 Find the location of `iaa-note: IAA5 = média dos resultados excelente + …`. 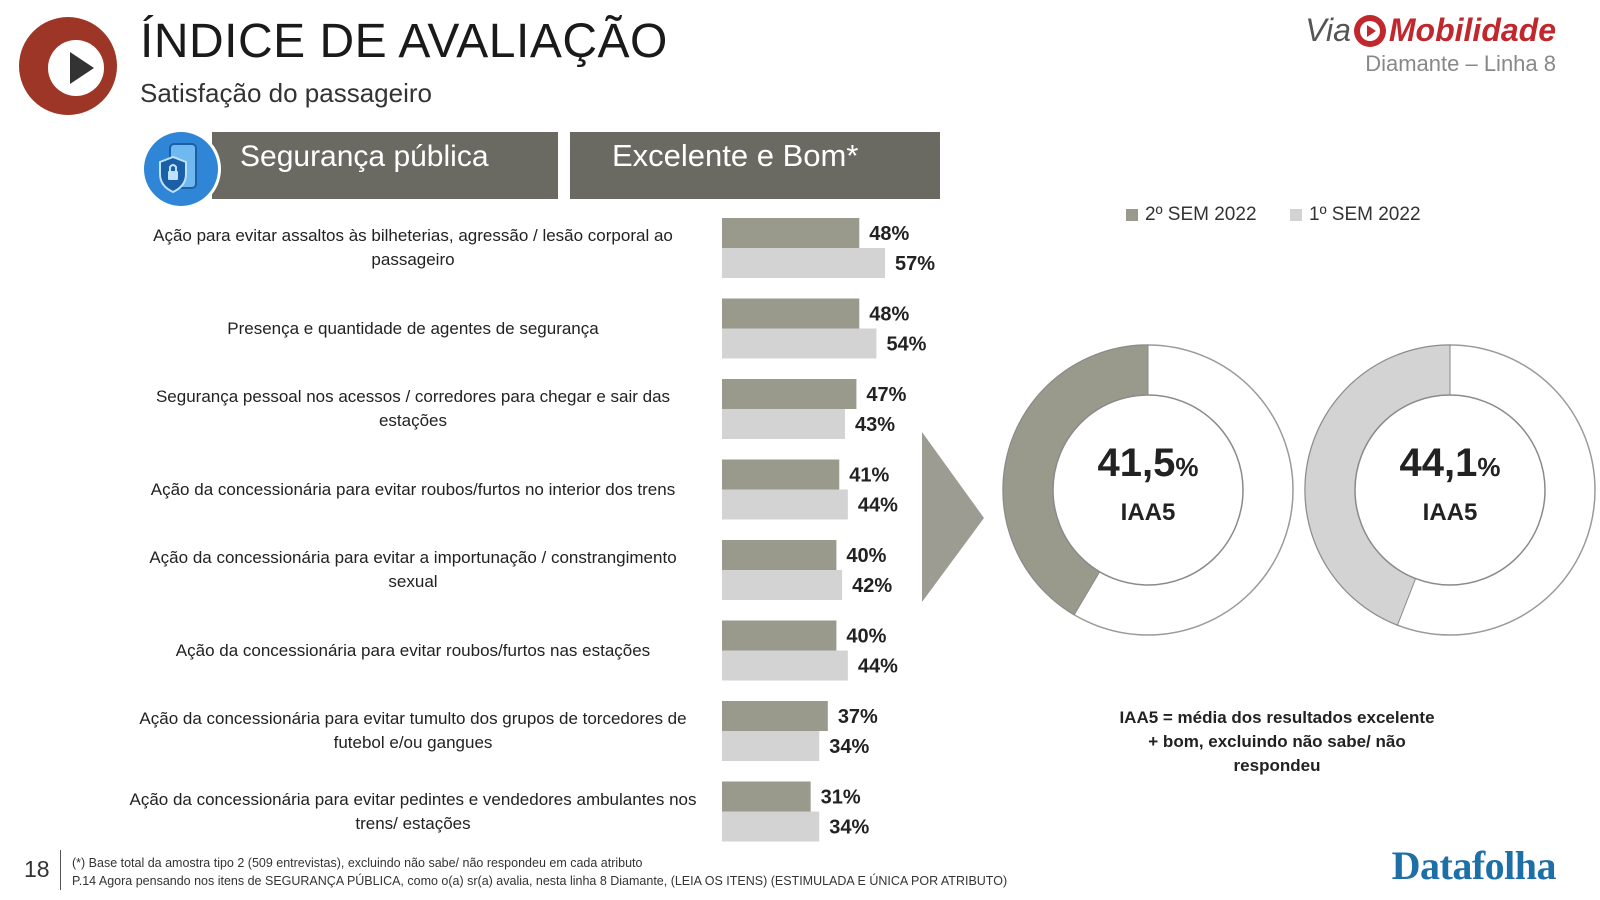

iaa-note: IAA5 = média dos resultados excelente + … is located at coordinates (1277, 741).